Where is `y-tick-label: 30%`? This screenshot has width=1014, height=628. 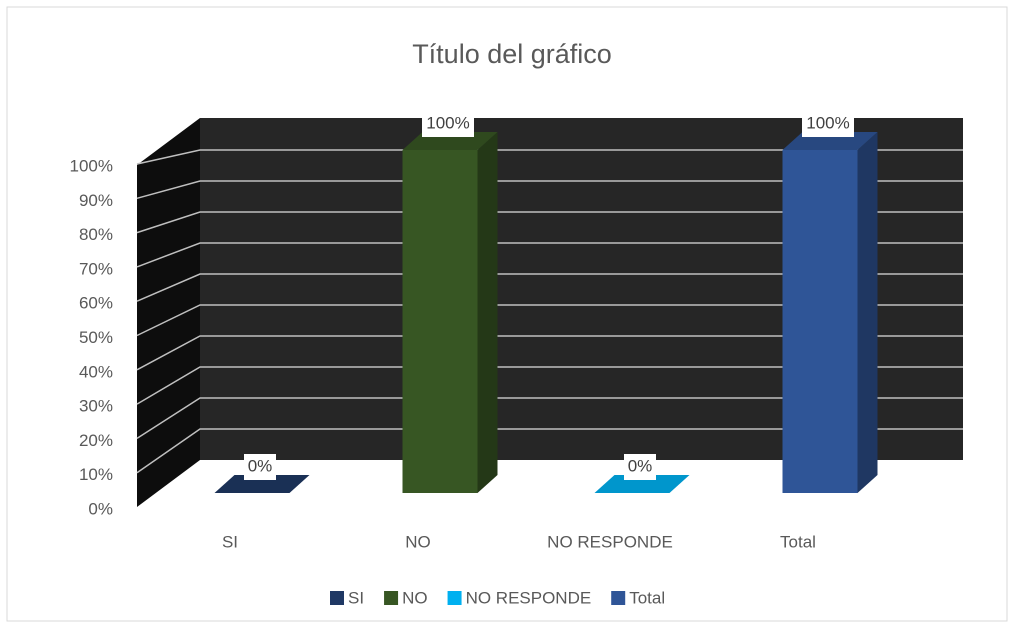
y-tick-label: 30% is located at coordinates (96, 406).